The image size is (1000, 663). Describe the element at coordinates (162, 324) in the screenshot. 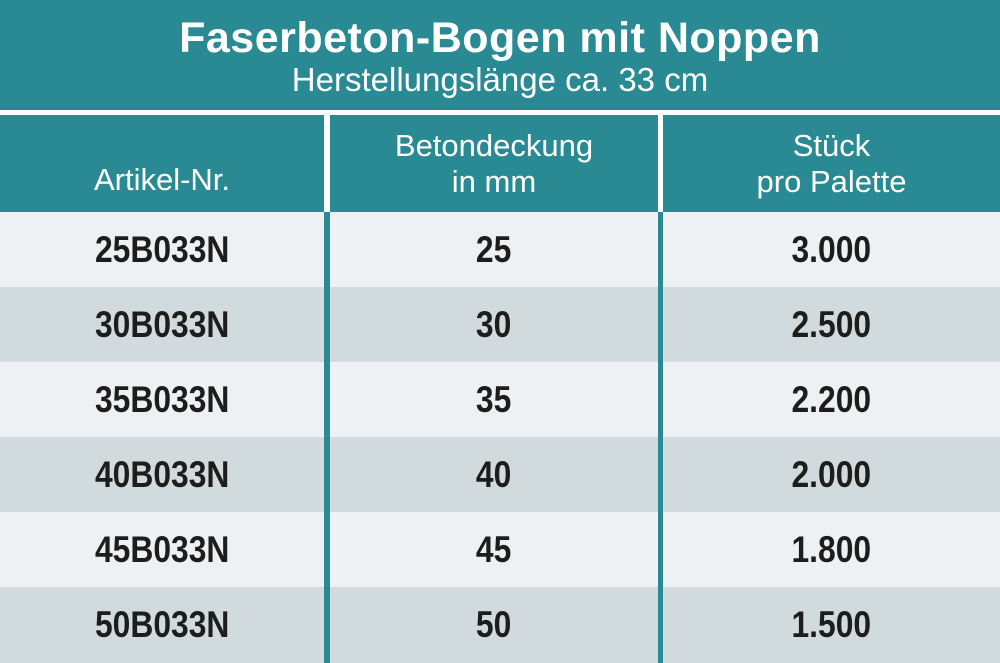

I see `cell-artikel-nr: 30B033N` at that location.